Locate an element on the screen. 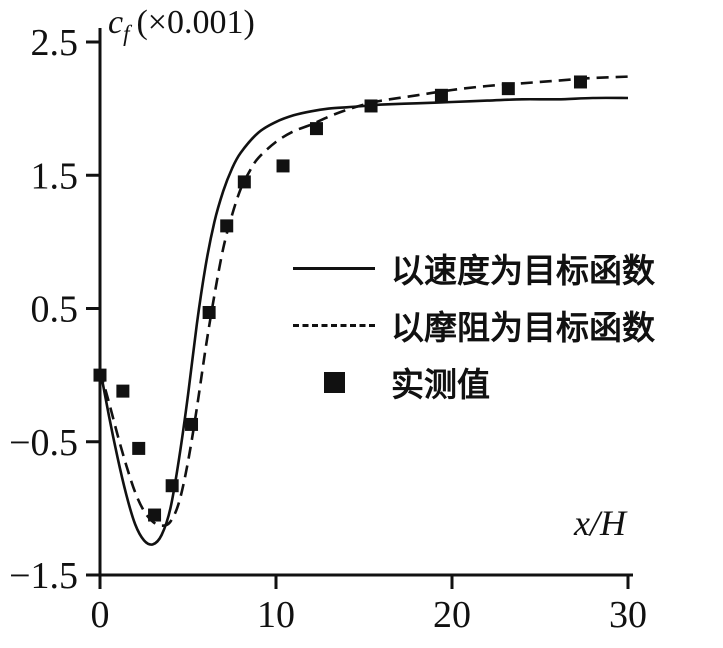  x-axis-title: x/H is located at coordinates (600, 523).